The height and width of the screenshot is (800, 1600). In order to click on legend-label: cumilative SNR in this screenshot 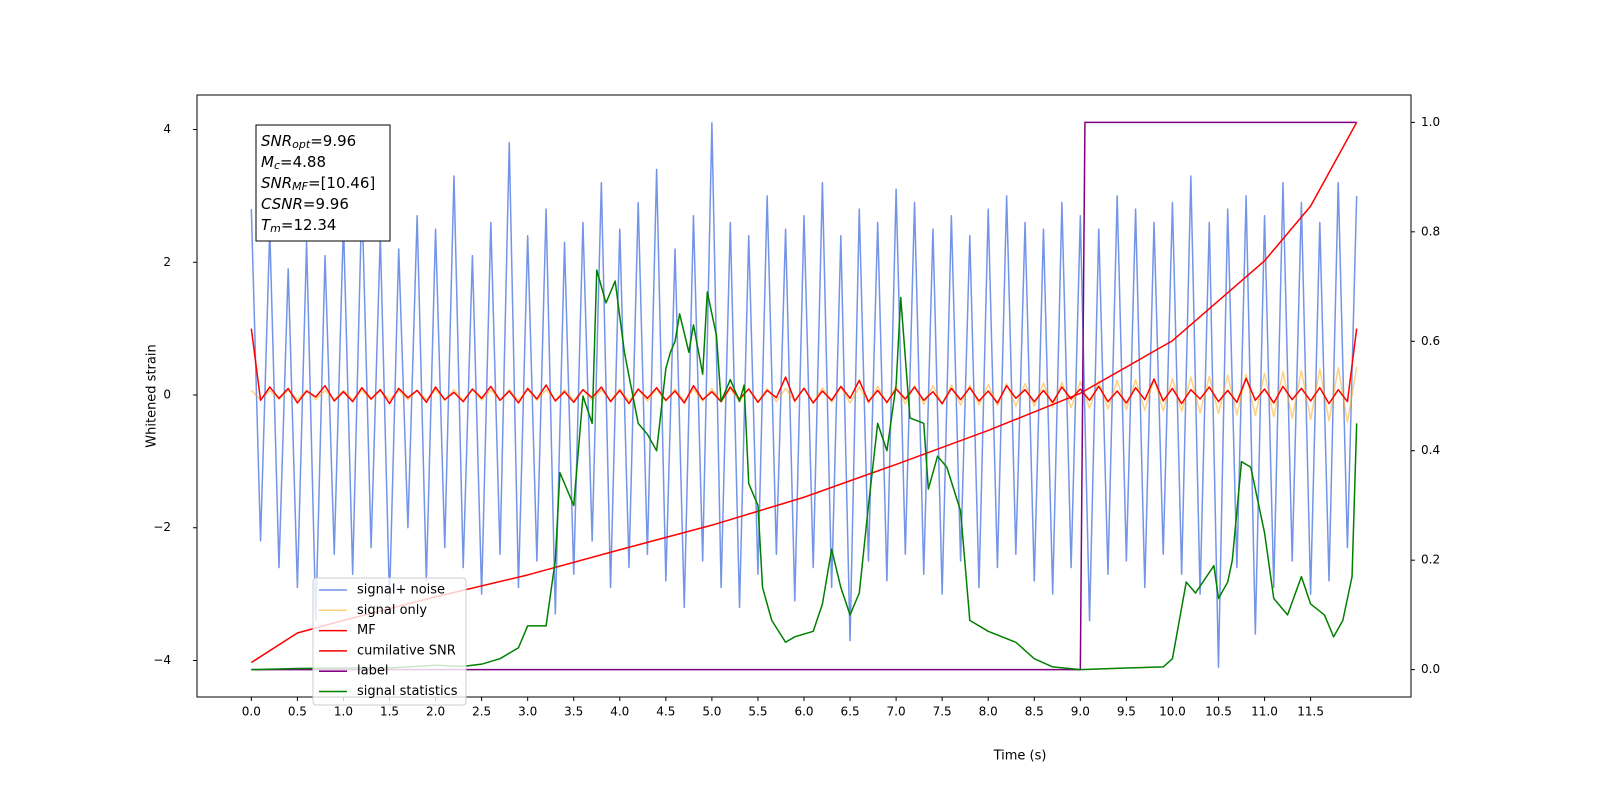, I will do `click(406, 650)`.